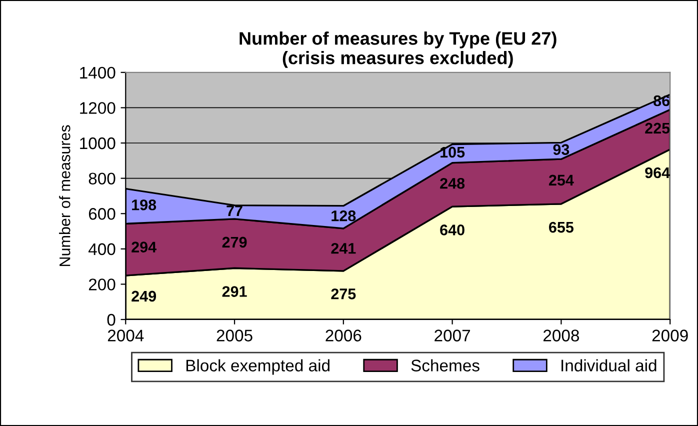 The image size is (698, 426). What do you see at coordinates (452, 183) in the screenshot?
I see `data-label: 248` at bounding box center [452, 183].